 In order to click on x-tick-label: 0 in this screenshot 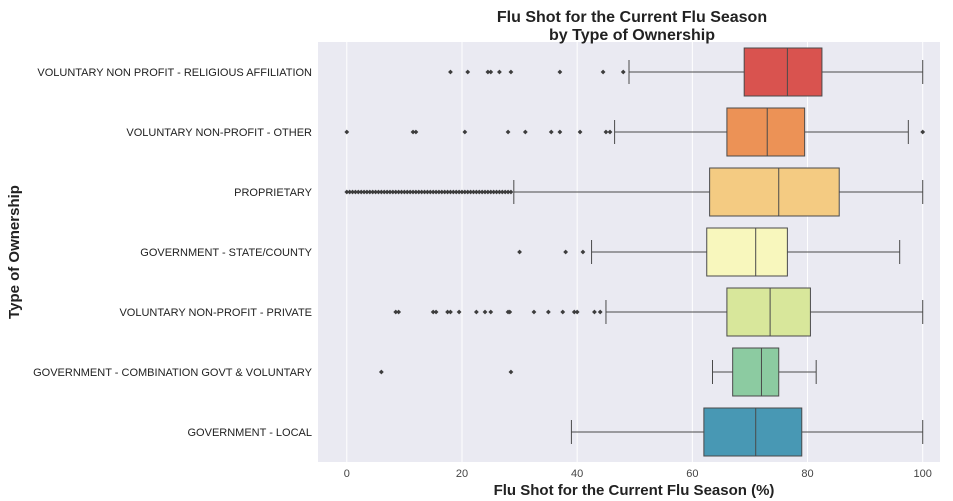, I will do `click(347, 474)`.